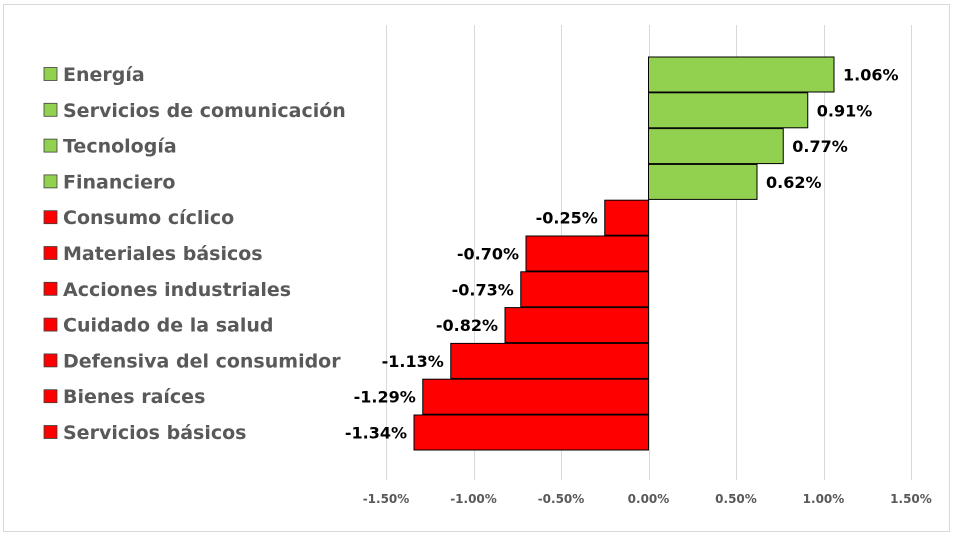  What do you see at coordinates (204, 111) in the screenshot?
I see `category-label: Servicios de comunicación` at bounding box center [204, 111].